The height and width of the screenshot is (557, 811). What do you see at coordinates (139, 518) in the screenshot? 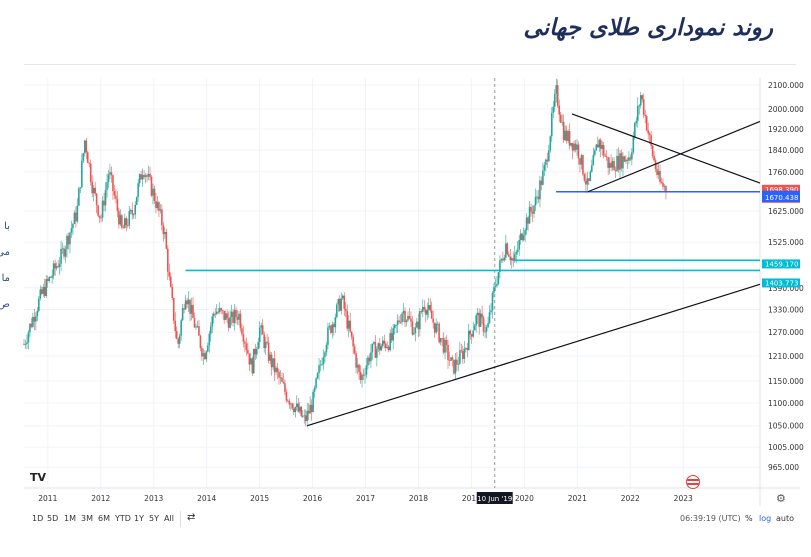
I see `timeframe-1y: 1Y` at bounding box center [139, 518].